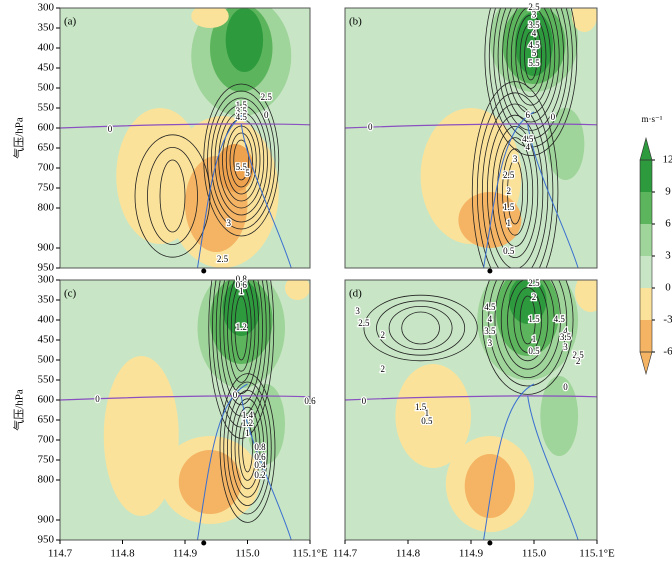 The width and height of the screenshot is (672, 569). Describe the element at coordinates (46, 208) in the screenshot. I see `y-tick-label: 800` at that location.